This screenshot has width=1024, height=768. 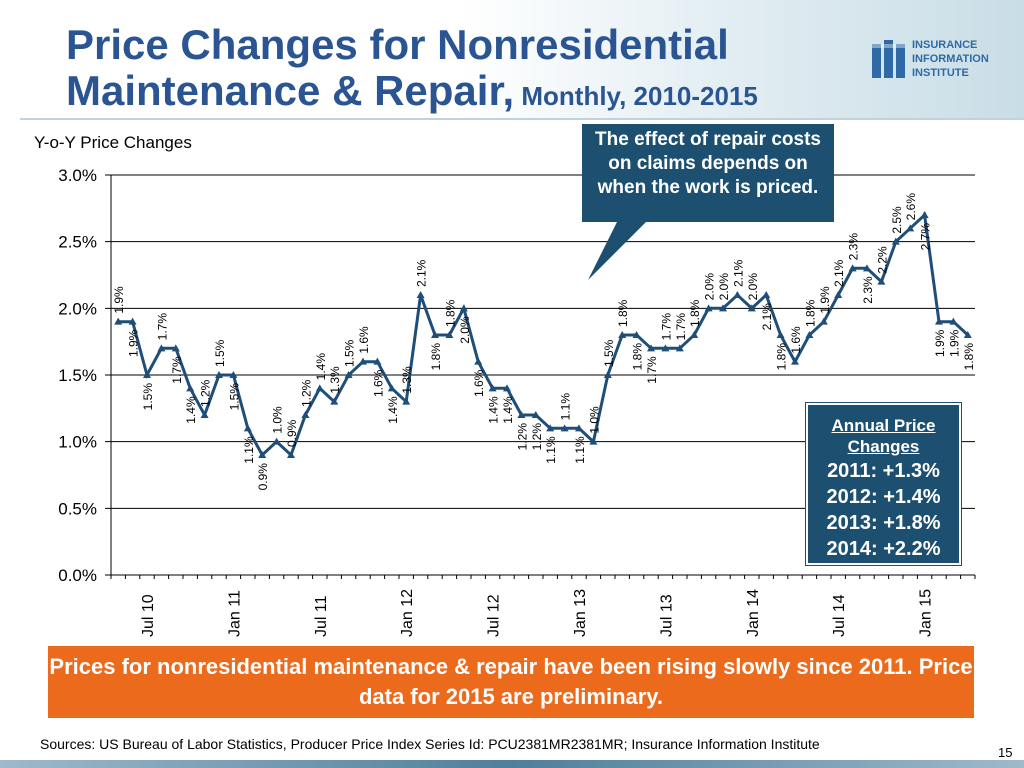 I want to click on annual-row-2014: 2014: +2.2%, so click(x=883, y=549).